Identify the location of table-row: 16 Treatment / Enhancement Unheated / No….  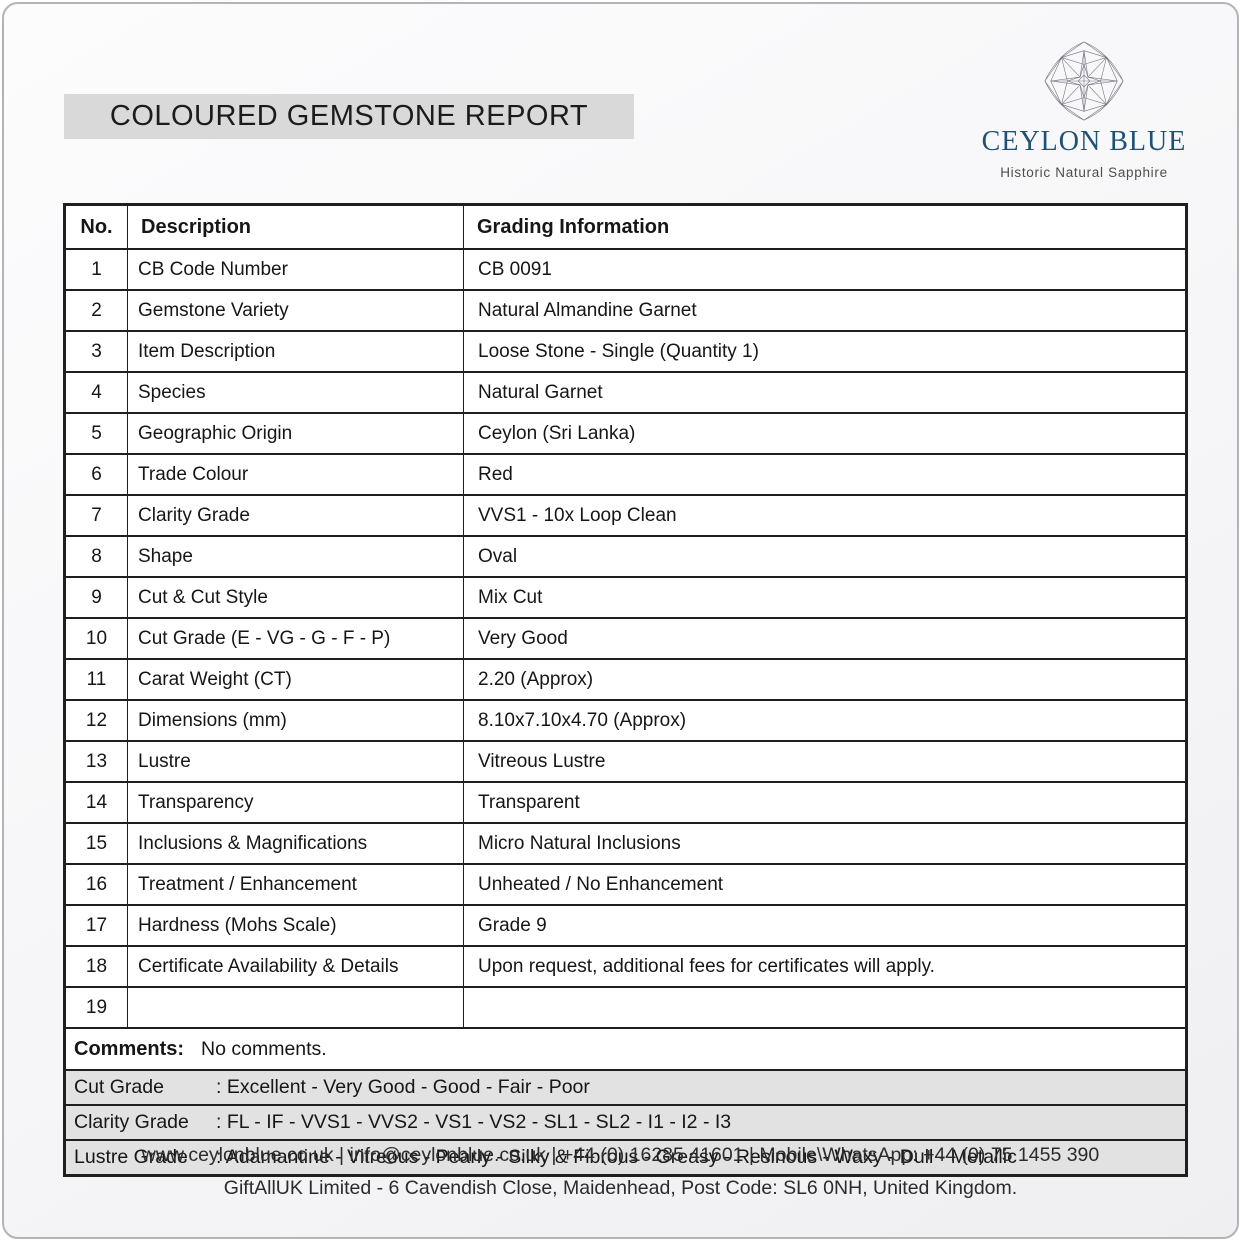
(625, 884).